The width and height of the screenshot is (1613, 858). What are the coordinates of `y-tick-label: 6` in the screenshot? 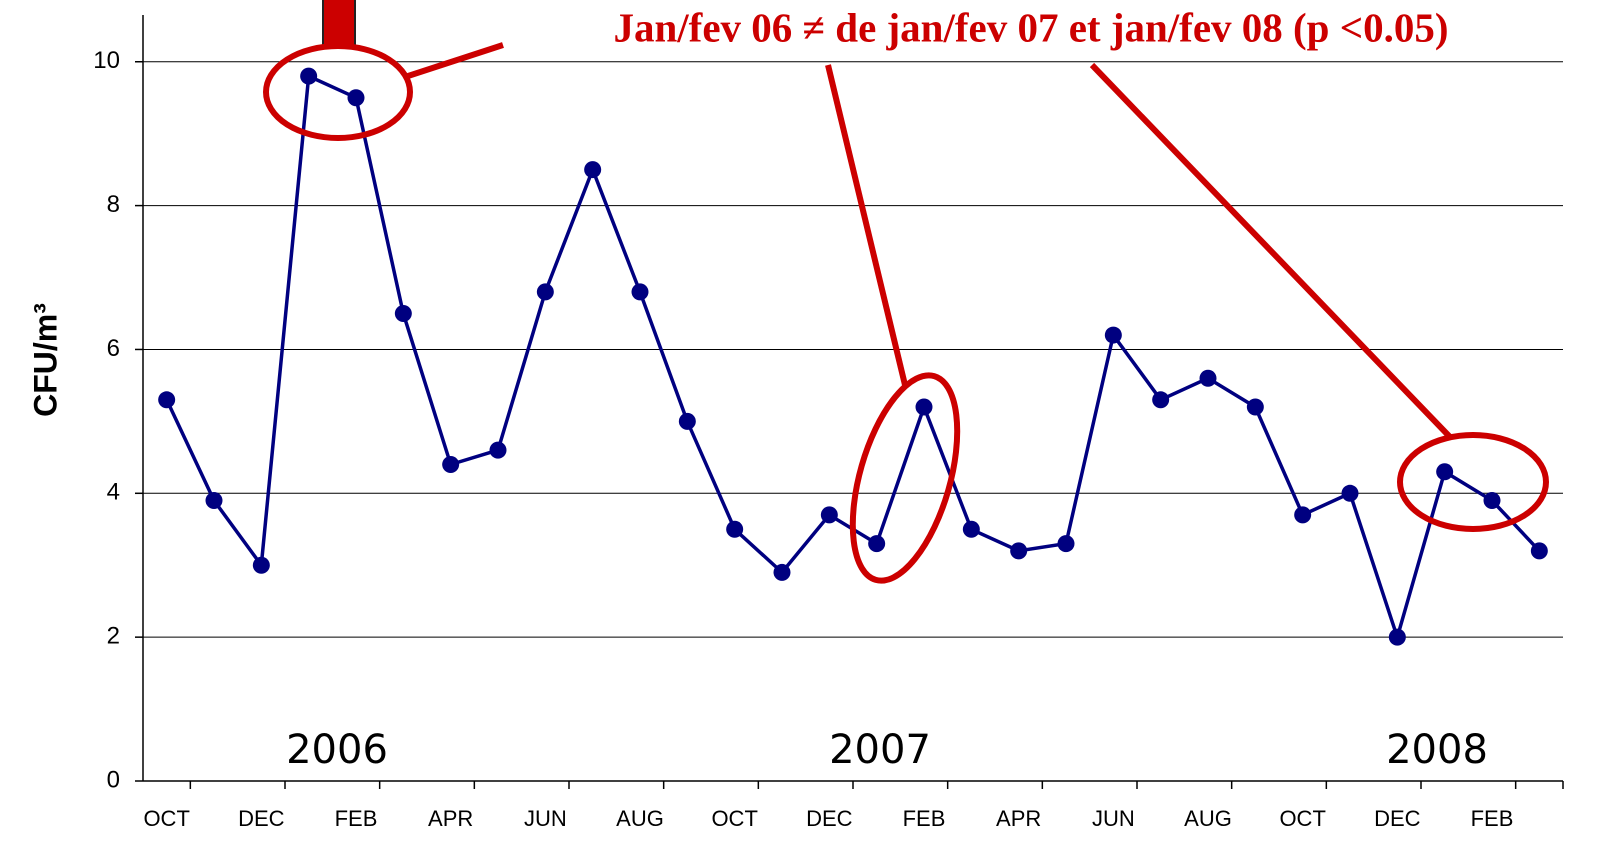 It's located at (113, 348).